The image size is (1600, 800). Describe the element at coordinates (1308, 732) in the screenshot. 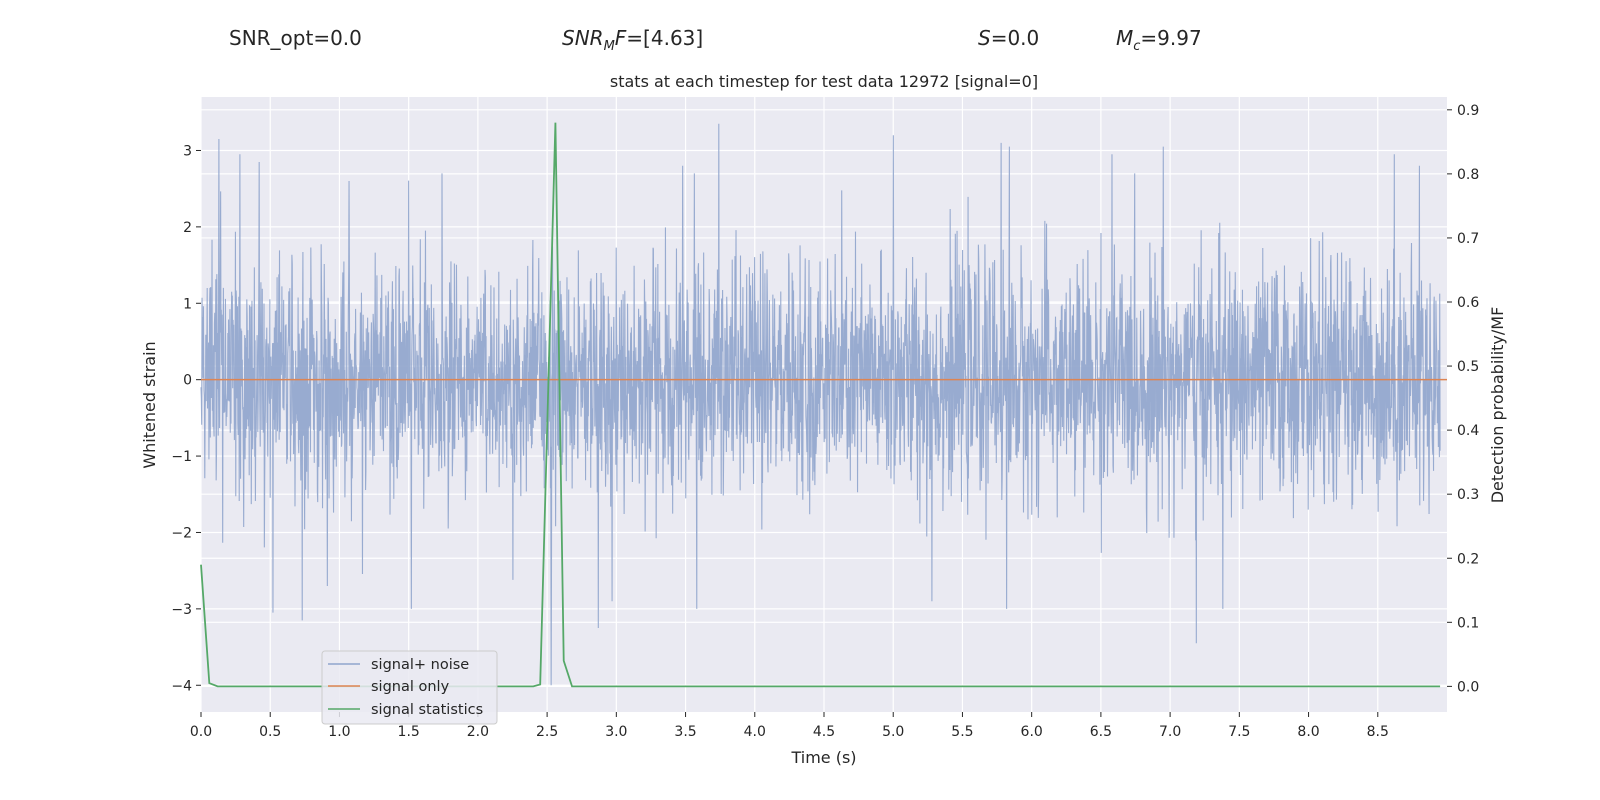

I see `x-tick-label-16: 8.0` at that location.